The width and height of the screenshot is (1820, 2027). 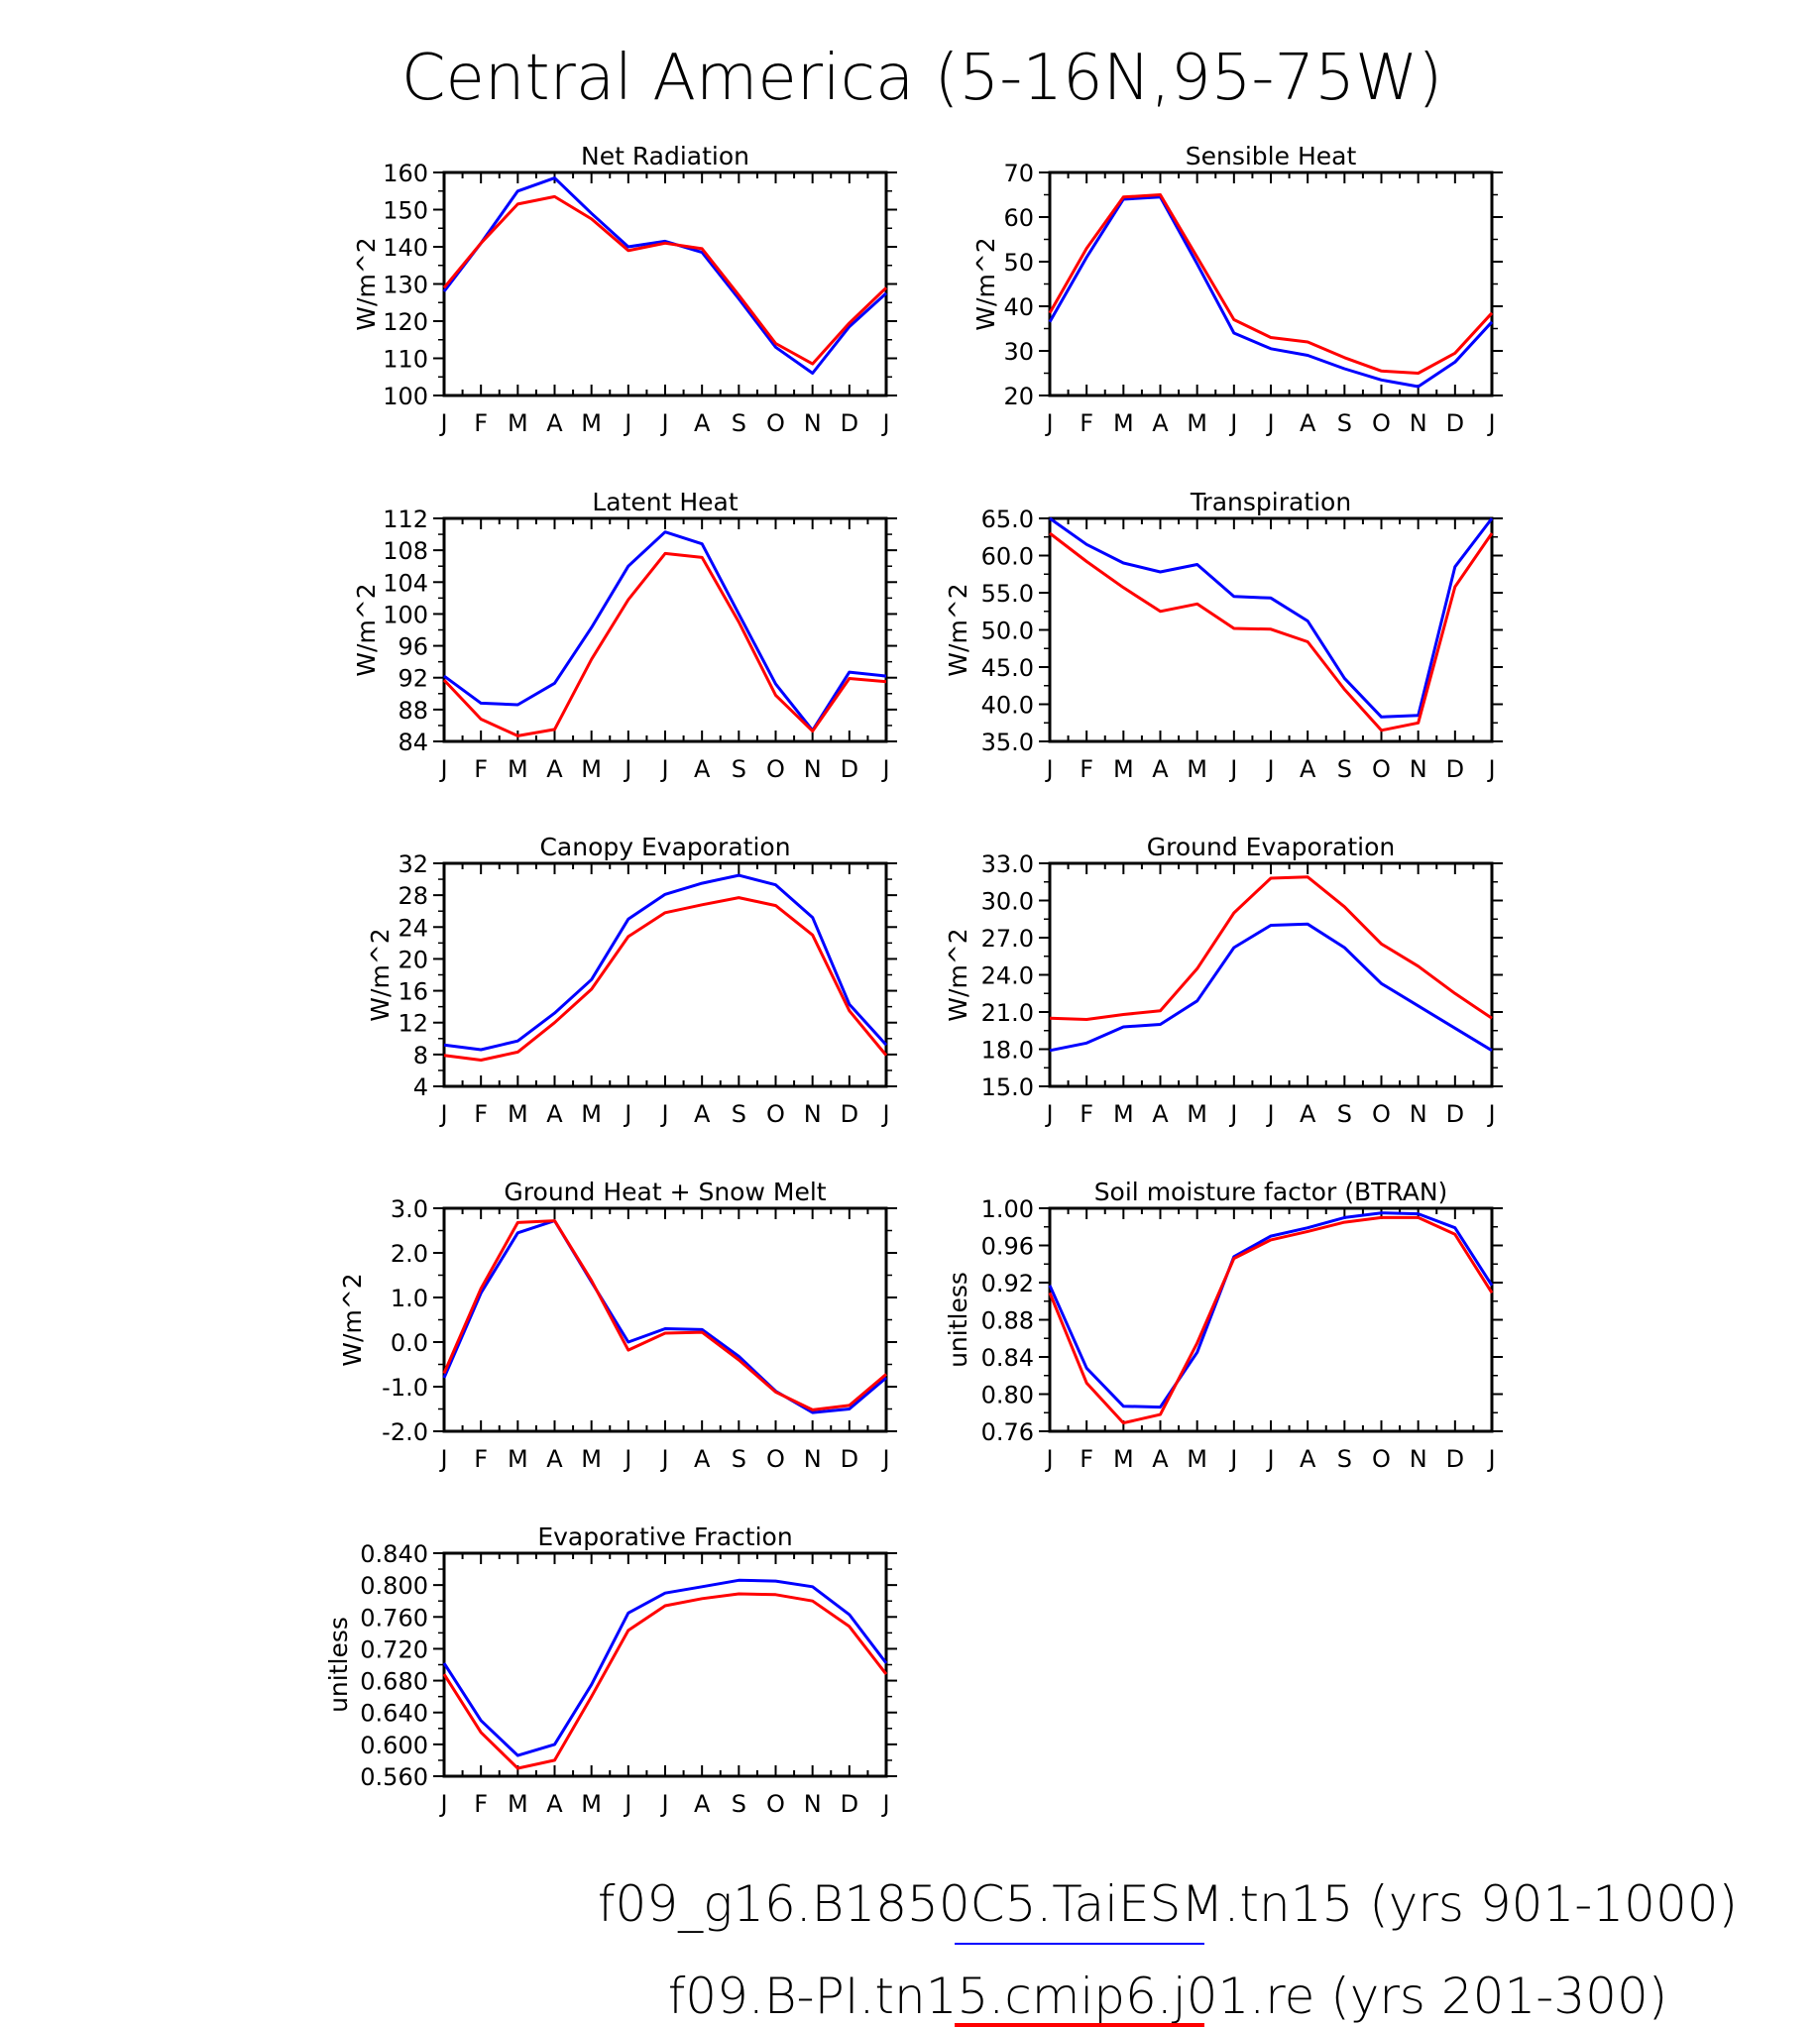 What do you see at coordinates (664, 847) in the screenshot?
I see `panel-title: Canopy Evaporation` at bounding box center [664, 847].